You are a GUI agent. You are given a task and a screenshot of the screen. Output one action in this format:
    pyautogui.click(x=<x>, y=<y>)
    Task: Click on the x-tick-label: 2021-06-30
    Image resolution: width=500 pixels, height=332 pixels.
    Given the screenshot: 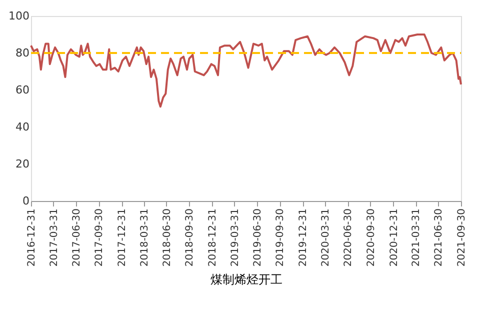 What is the action you would take?
    pyautogui.click(x=439, y=237)
    